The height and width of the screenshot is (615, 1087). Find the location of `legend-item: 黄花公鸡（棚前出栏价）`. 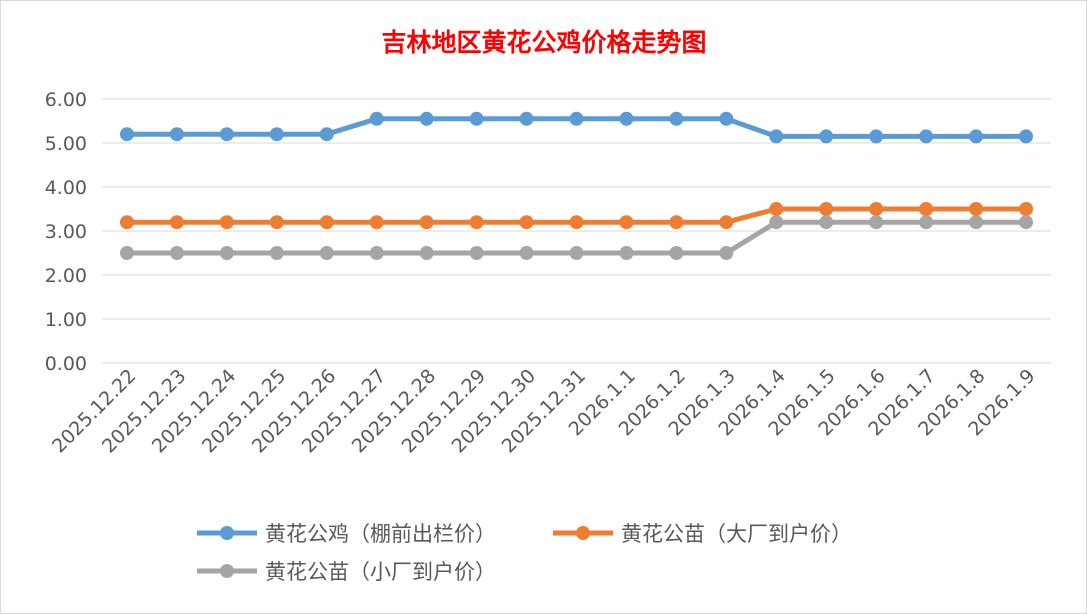

legend-item: 黄花公鸡（棚前出栏价） is located at coordinates (346, 534).